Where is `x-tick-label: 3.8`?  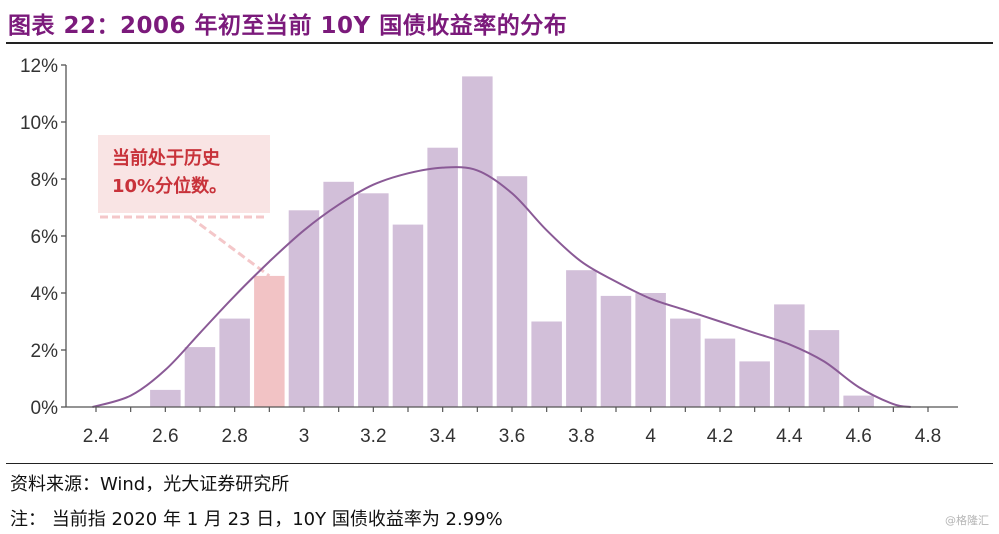 x-tick-label: 3.8 is located at coordinates (581, 436).